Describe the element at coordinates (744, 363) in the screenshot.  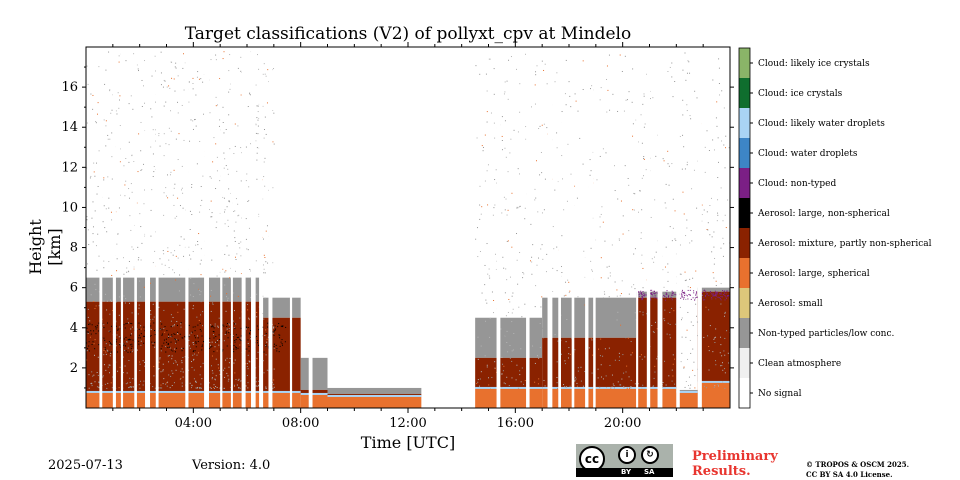
I see `legend-swatch` at that location.